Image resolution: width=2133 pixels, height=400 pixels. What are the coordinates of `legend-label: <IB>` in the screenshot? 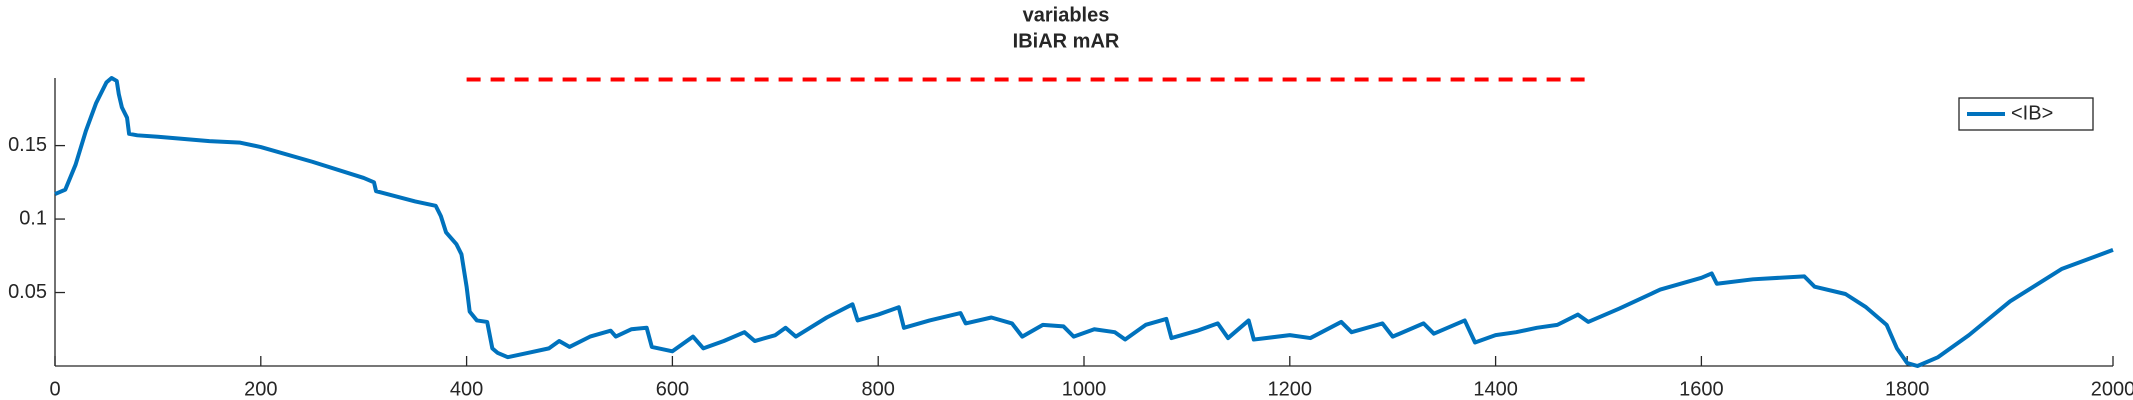 It's located at (2032, 113).